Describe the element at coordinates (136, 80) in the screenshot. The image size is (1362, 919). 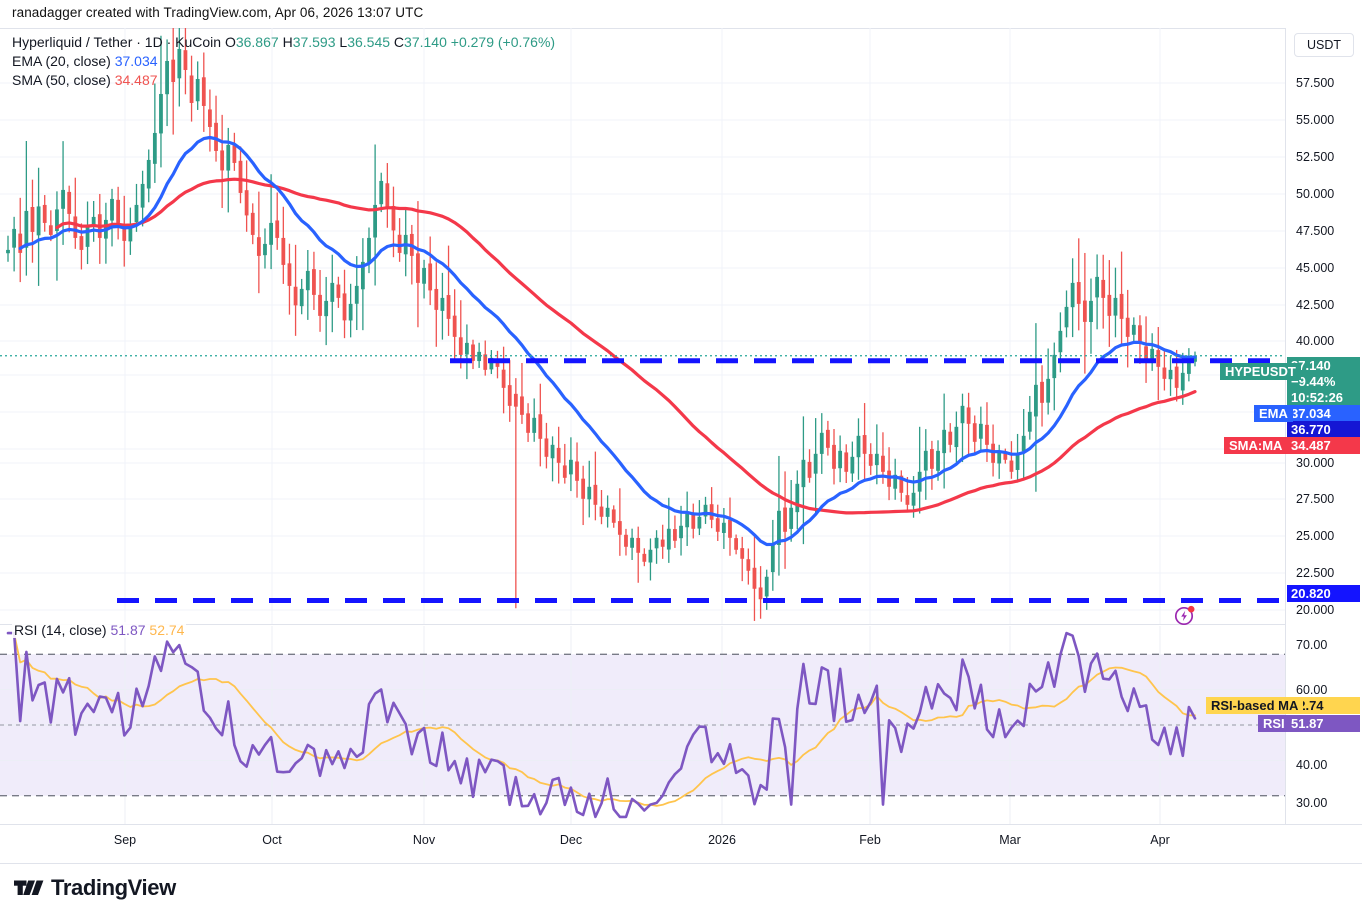
I see `legend-sma-value: 34.487` at that location.